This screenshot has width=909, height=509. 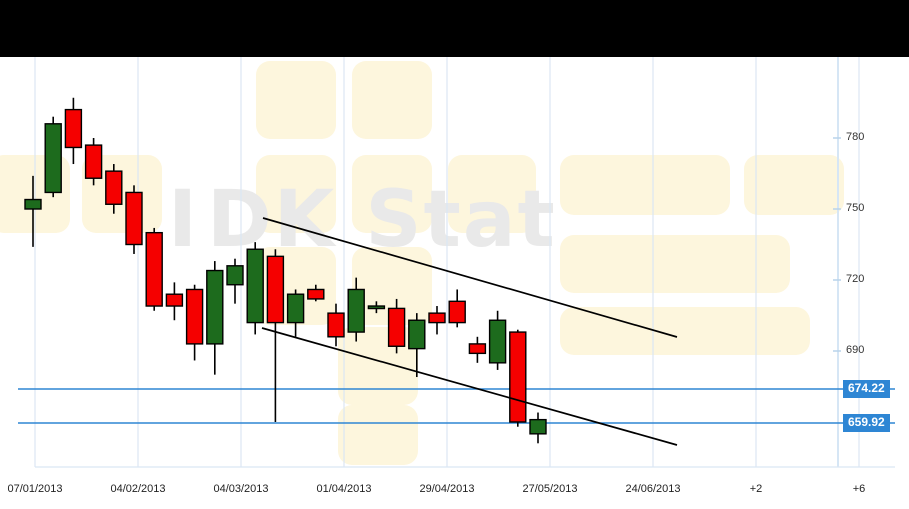 I want to click on price-level-lines-group, so click(x=456, y=406).